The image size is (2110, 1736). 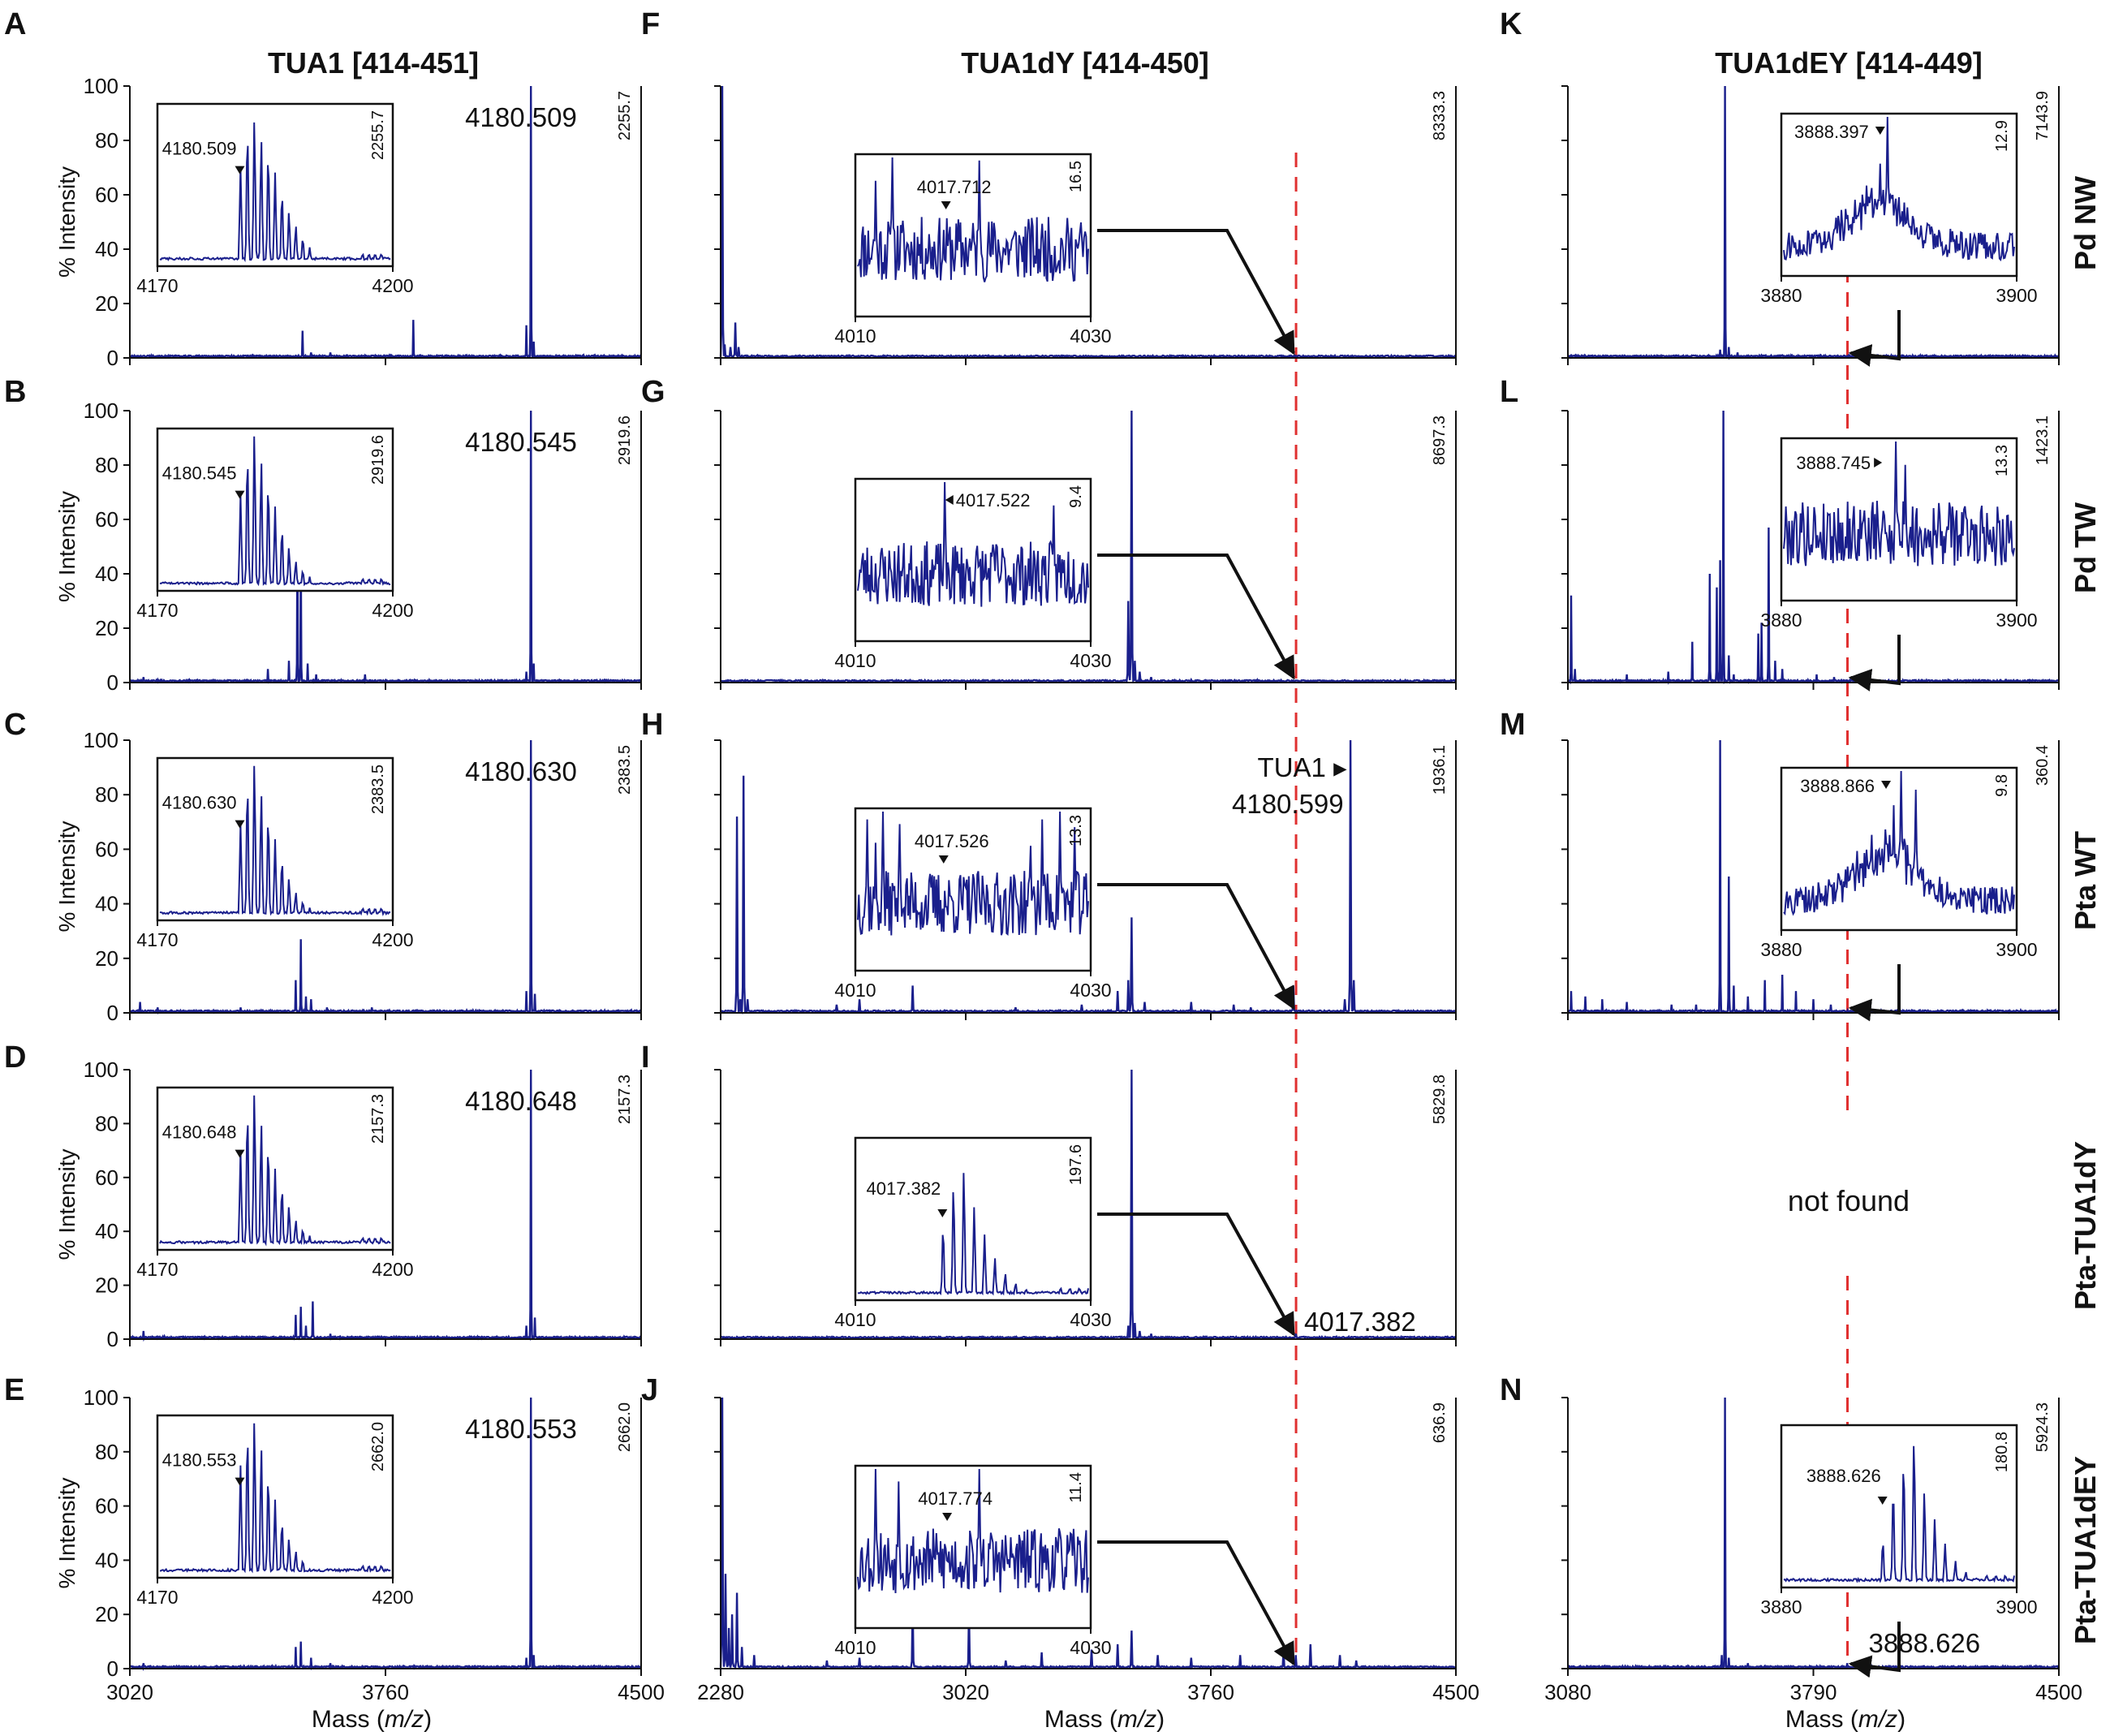 What do you see at coordinates (973, 250) in the screenshot?
I see `inset: 4010 4030 16.5 4017.712` at bounding box center [973, 250].